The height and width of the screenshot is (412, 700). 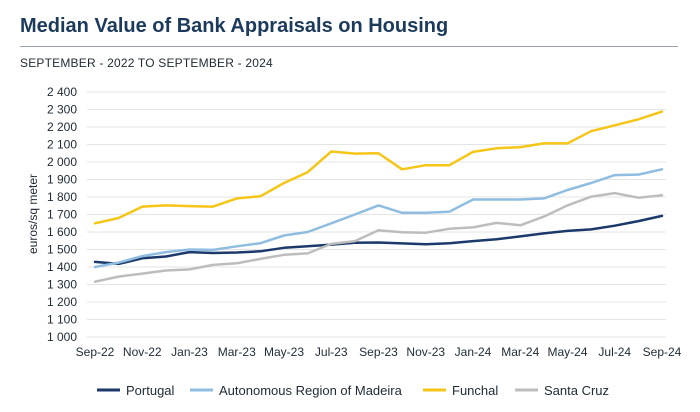 What do you see at coordinates (62, 232) in the screenshot?
I see `y-tick-label: 1 600` at bounding box center [62, 232].